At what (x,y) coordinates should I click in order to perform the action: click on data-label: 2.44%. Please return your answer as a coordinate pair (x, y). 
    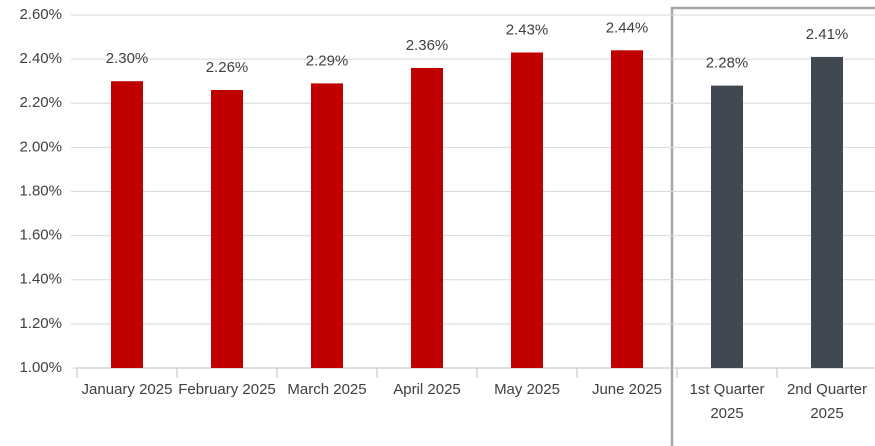
    Looking at the image, I should click on (627, 27).